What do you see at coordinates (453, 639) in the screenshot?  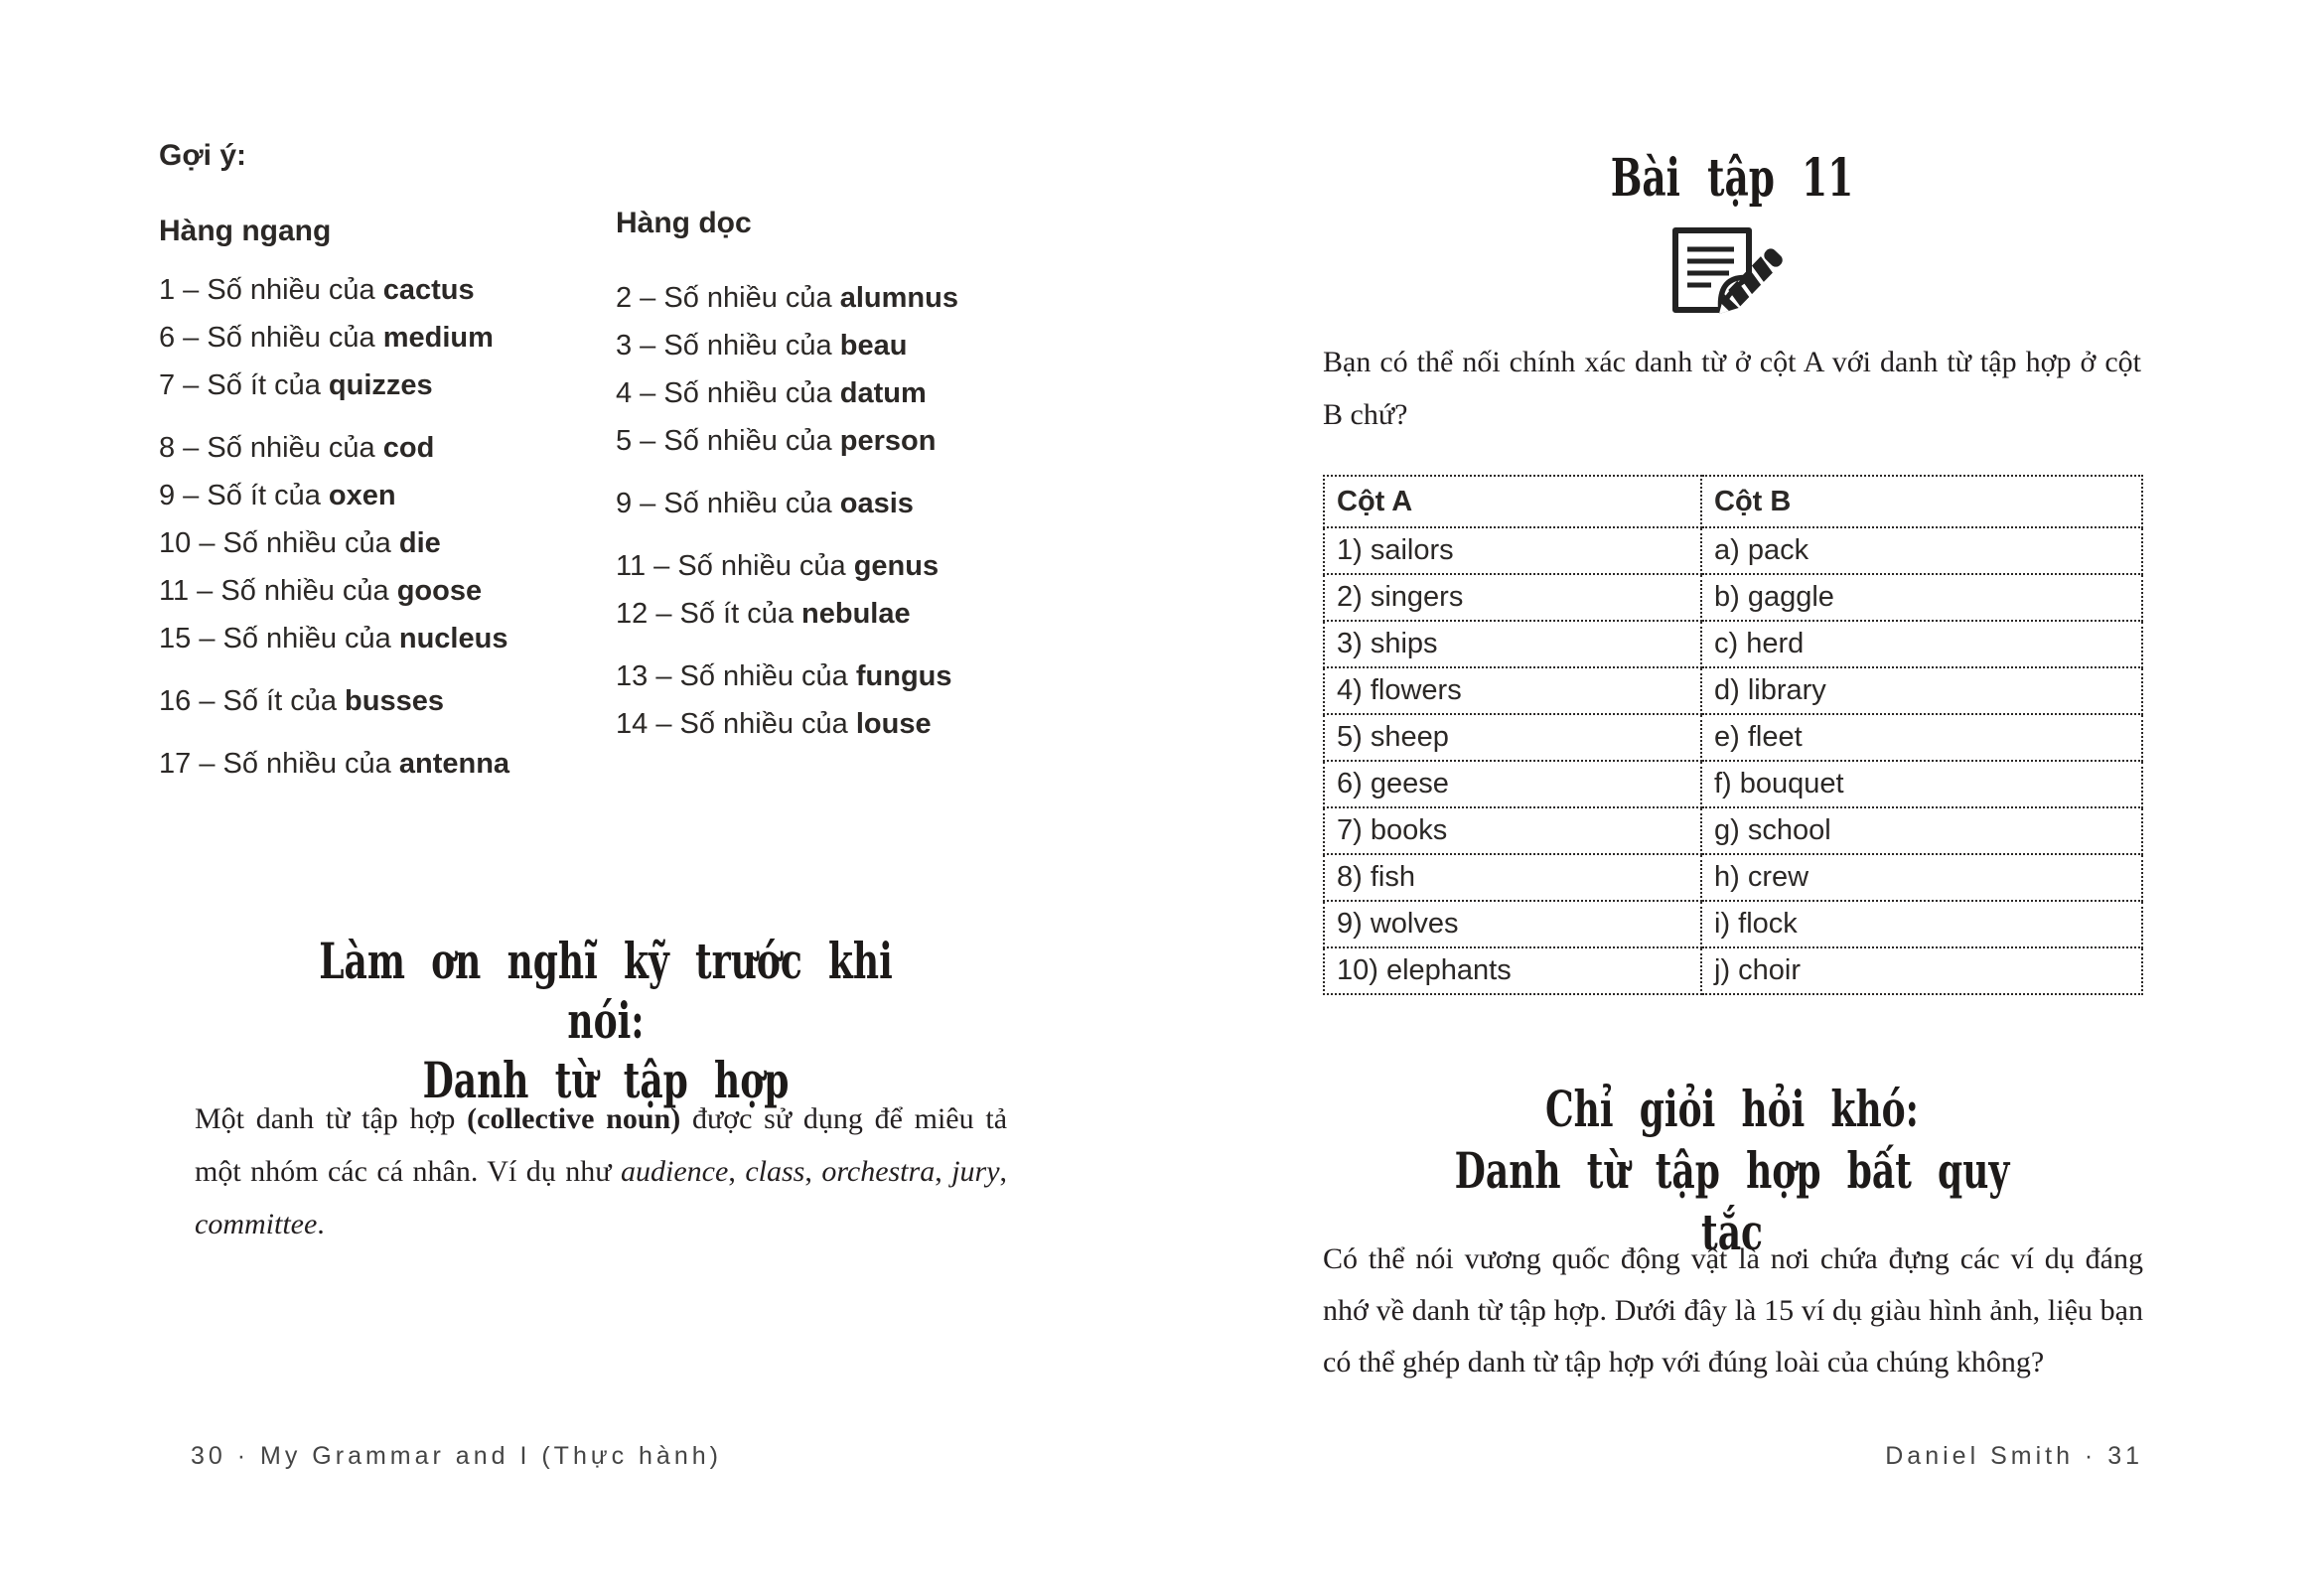 I see `hint-item-word: nucleus` at bounding box center [453, 639].